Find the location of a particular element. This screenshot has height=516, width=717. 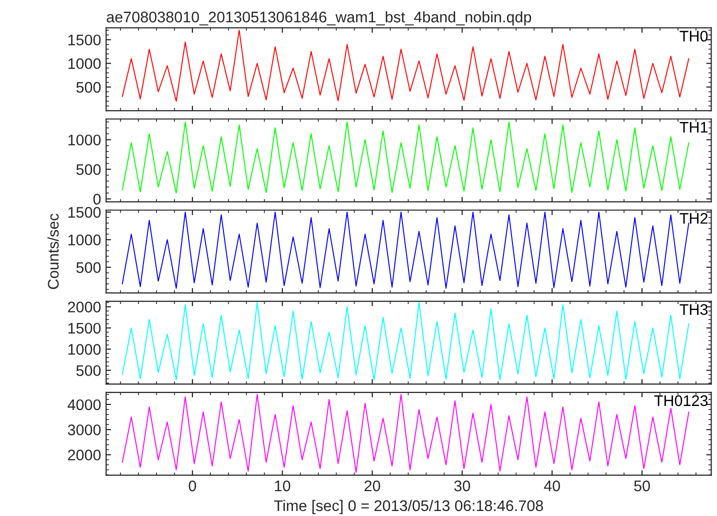

series-label: TH0 is located at coordinates (694, 36).